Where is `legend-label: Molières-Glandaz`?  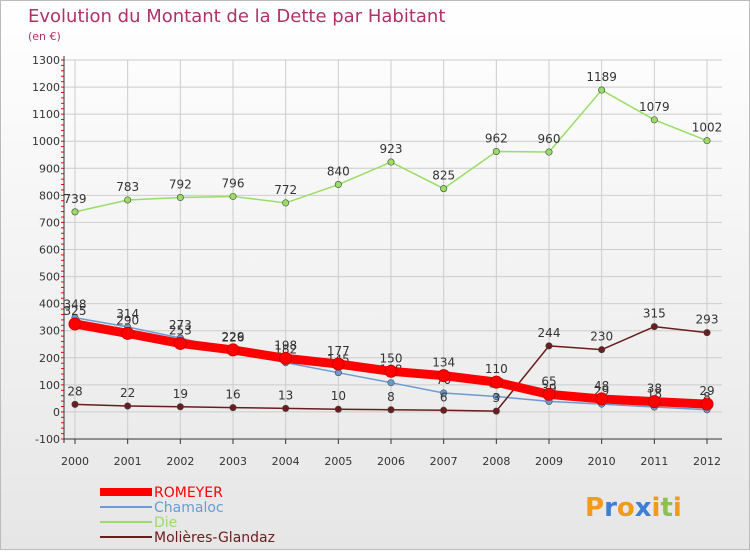 legend-label: Molières-Glandaz is located at coordinates (214, 538).